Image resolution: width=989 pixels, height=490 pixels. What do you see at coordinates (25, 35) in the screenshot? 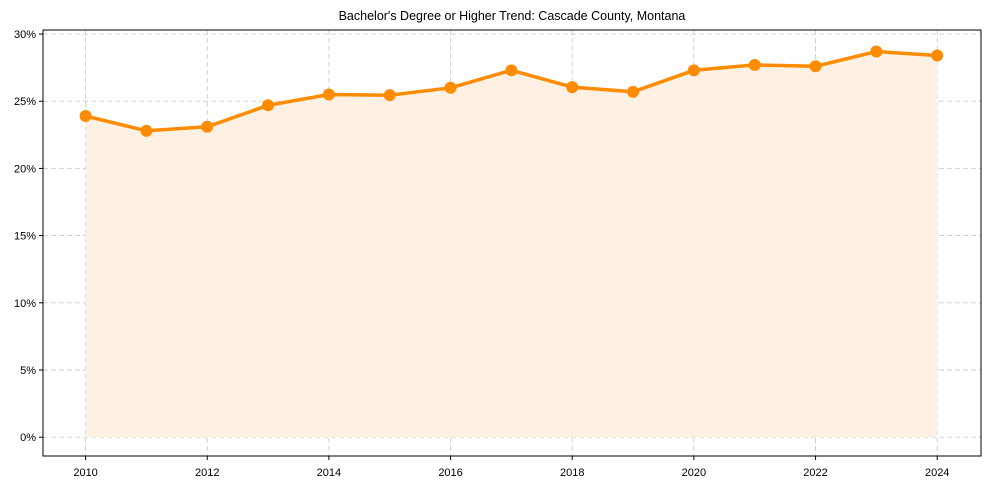
I see `y-tick-label: 30%` at bounding box center [25, 35].